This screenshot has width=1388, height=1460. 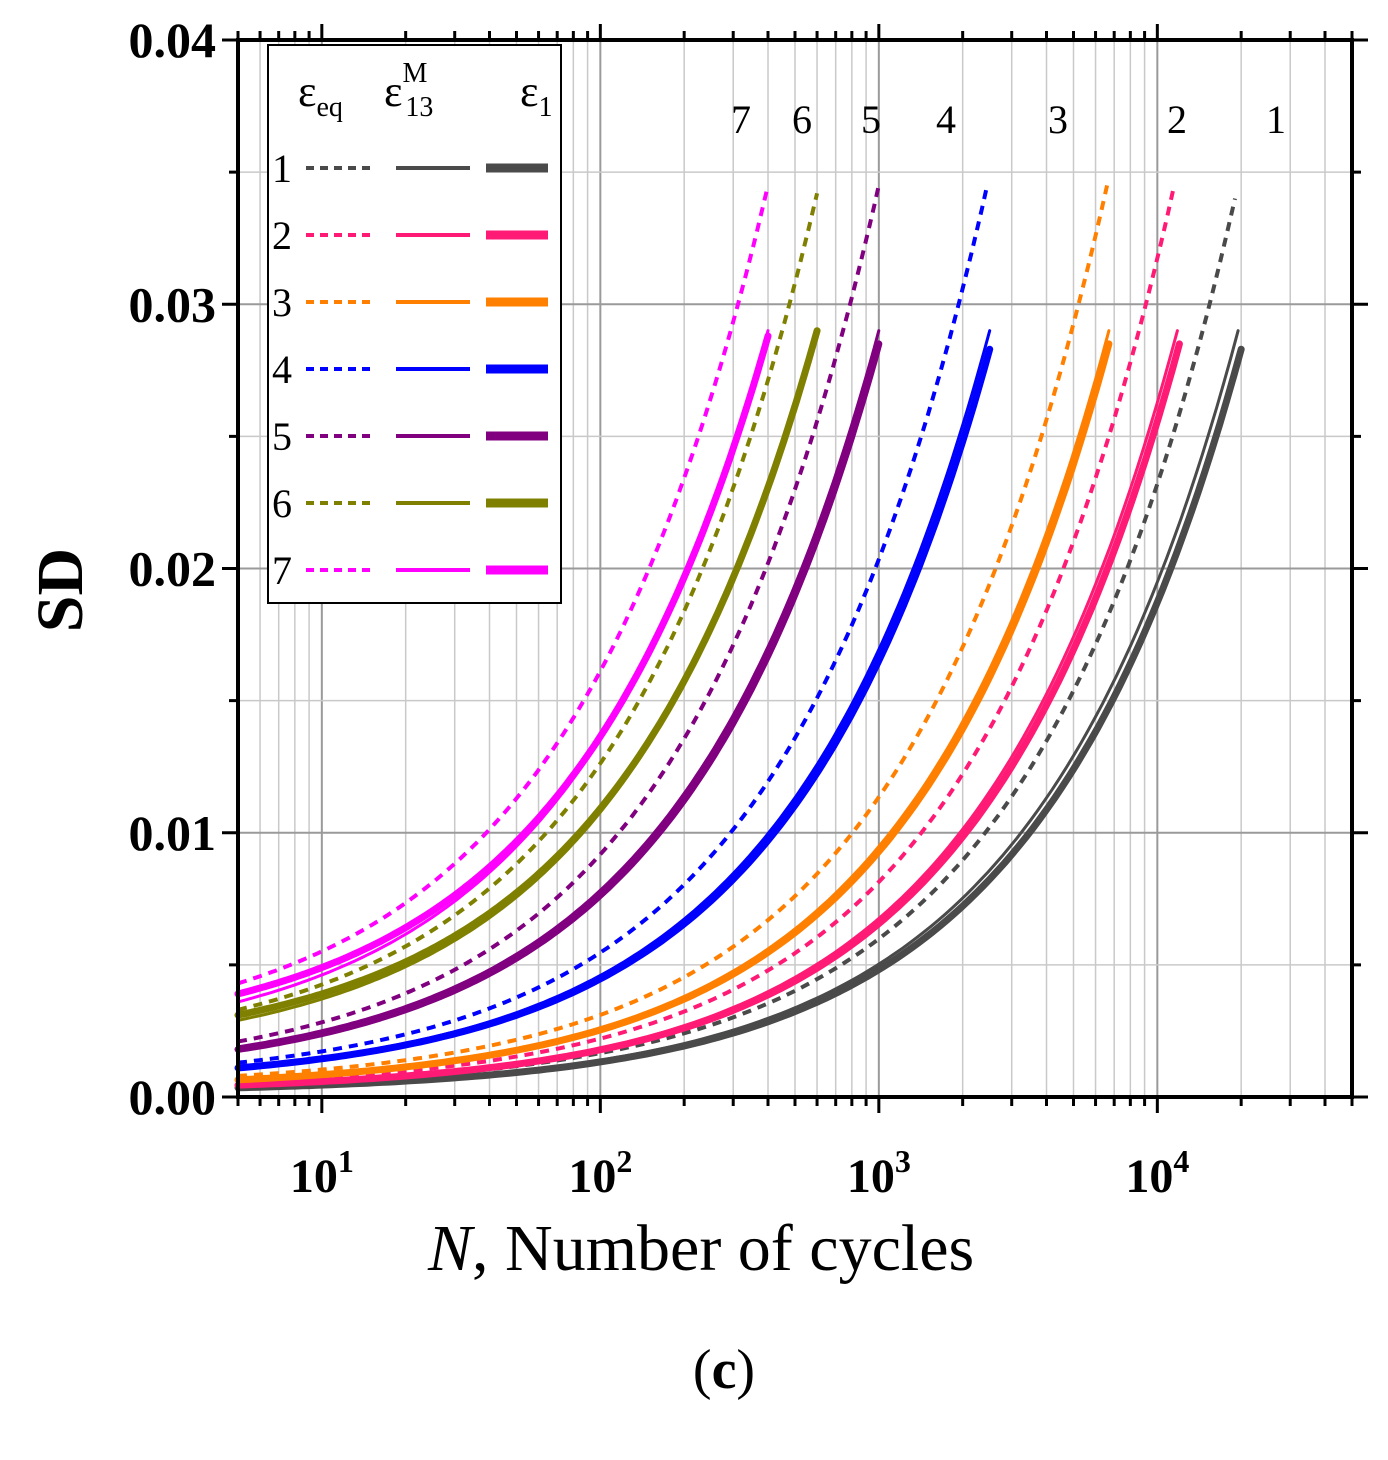 I want to click on y-tick-label: 0.04, so click(x=173, y=40).